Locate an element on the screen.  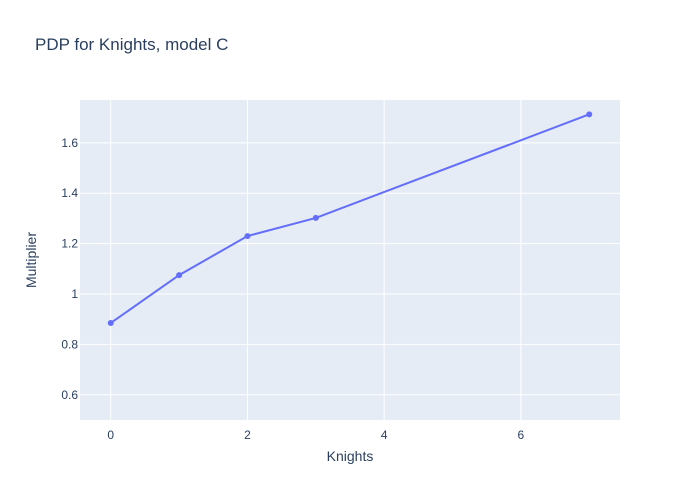
y-tick-label: 1.6 is located at coordinates (69, 143).